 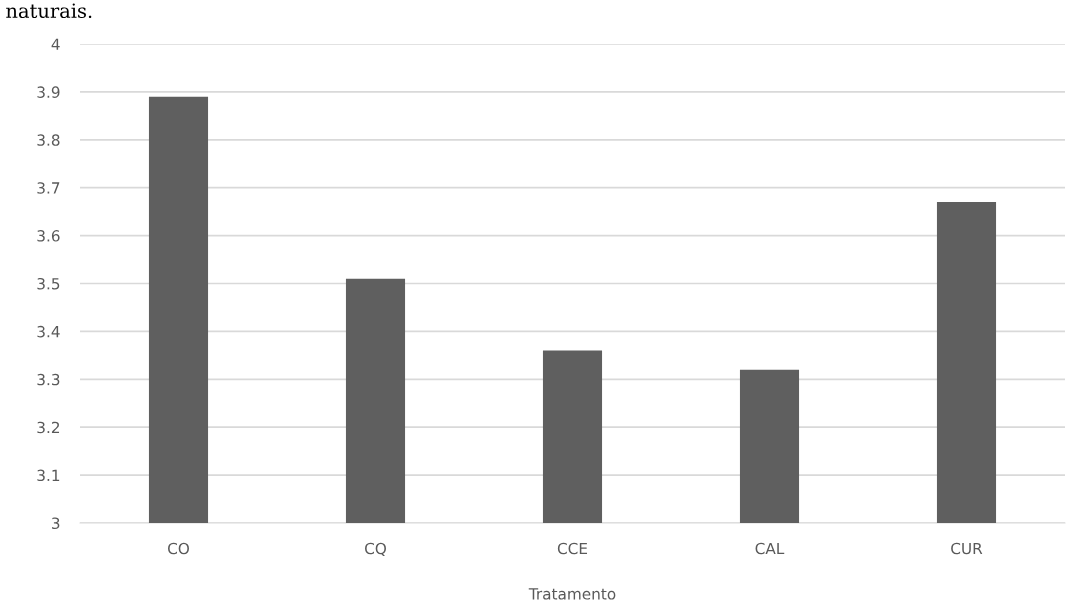 What do you see at coordinates (48, 379) in the screenshot?
I see `y-tick-label: 3.3` at bounding box center [48, 379].